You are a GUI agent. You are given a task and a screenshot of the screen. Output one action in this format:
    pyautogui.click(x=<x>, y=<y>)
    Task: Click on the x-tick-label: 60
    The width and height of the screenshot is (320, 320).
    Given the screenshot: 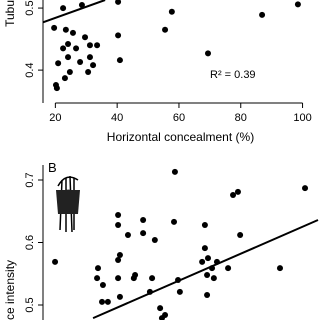 What is the action you would take?
    pyautogui.click(x=179, y=118)
    